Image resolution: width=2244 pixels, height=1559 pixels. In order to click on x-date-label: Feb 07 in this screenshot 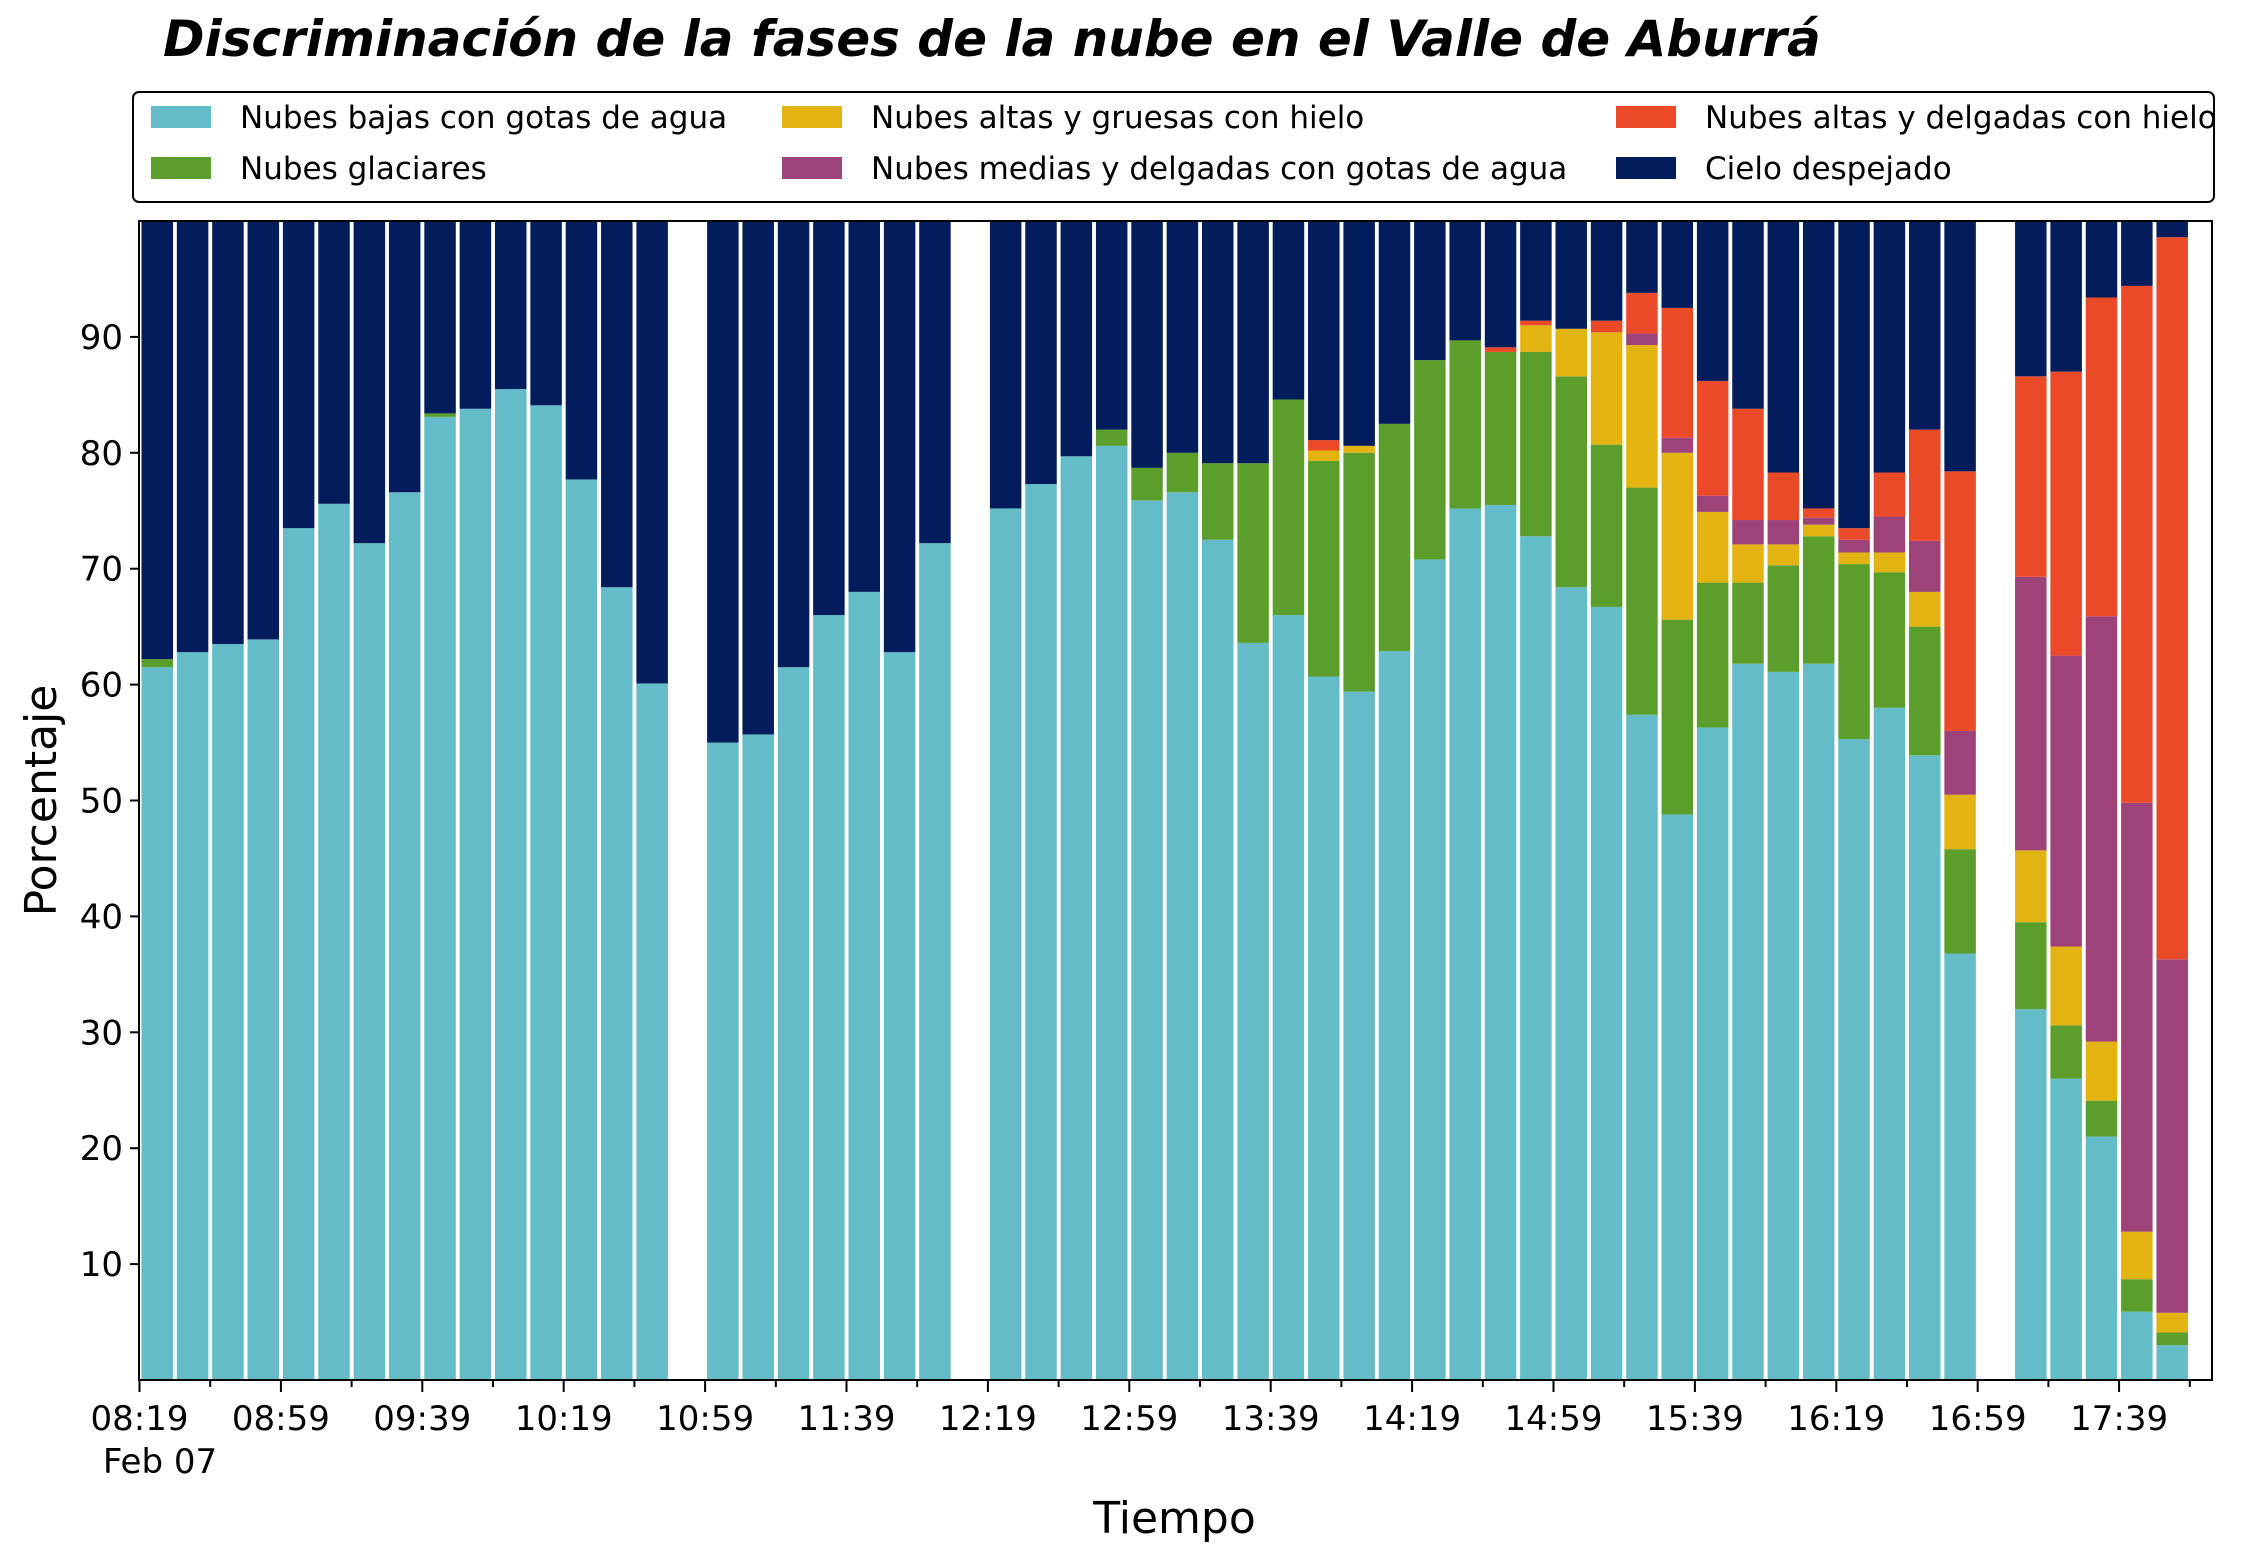, I will do `click(160, 1462)`.